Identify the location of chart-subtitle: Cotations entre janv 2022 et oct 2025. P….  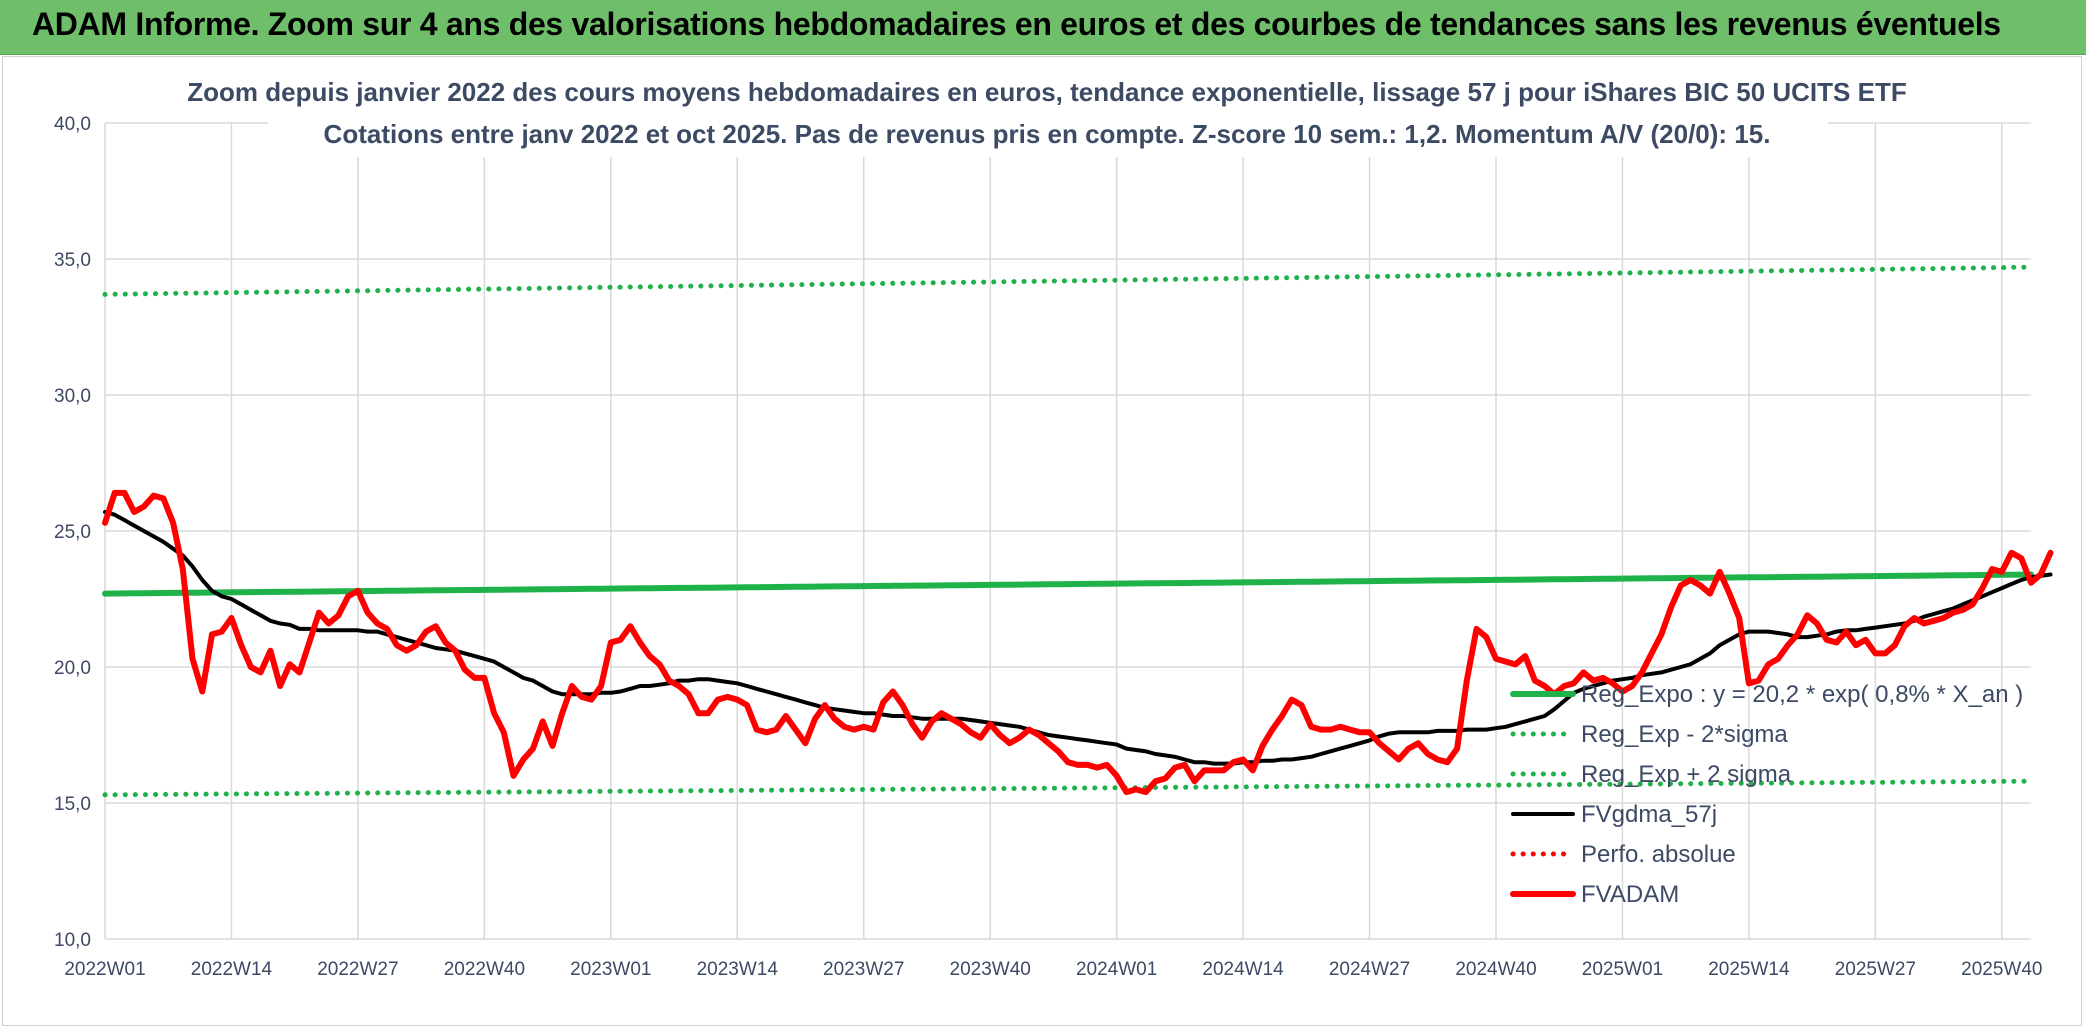
(1047, 134).